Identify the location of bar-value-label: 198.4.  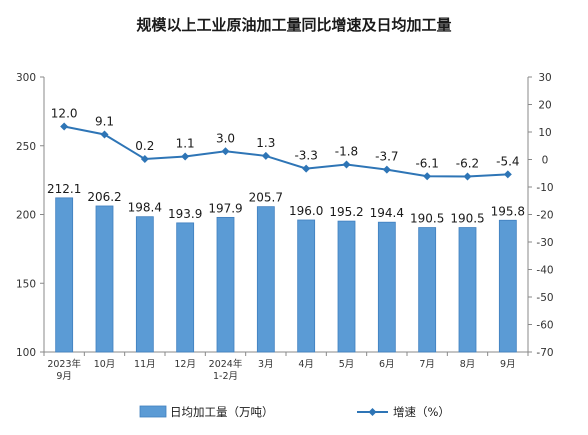
(145, 208).